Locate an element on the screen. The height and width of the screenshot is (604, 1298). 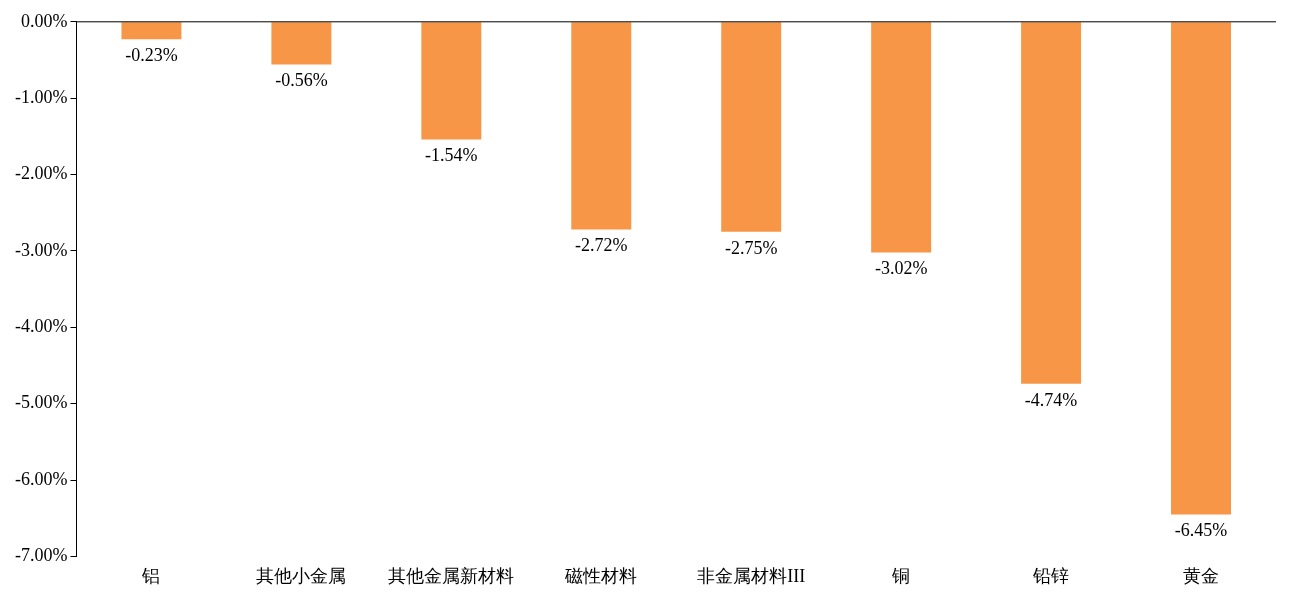
y-tick-label: -2.00% is located at coordinates (41, 173).